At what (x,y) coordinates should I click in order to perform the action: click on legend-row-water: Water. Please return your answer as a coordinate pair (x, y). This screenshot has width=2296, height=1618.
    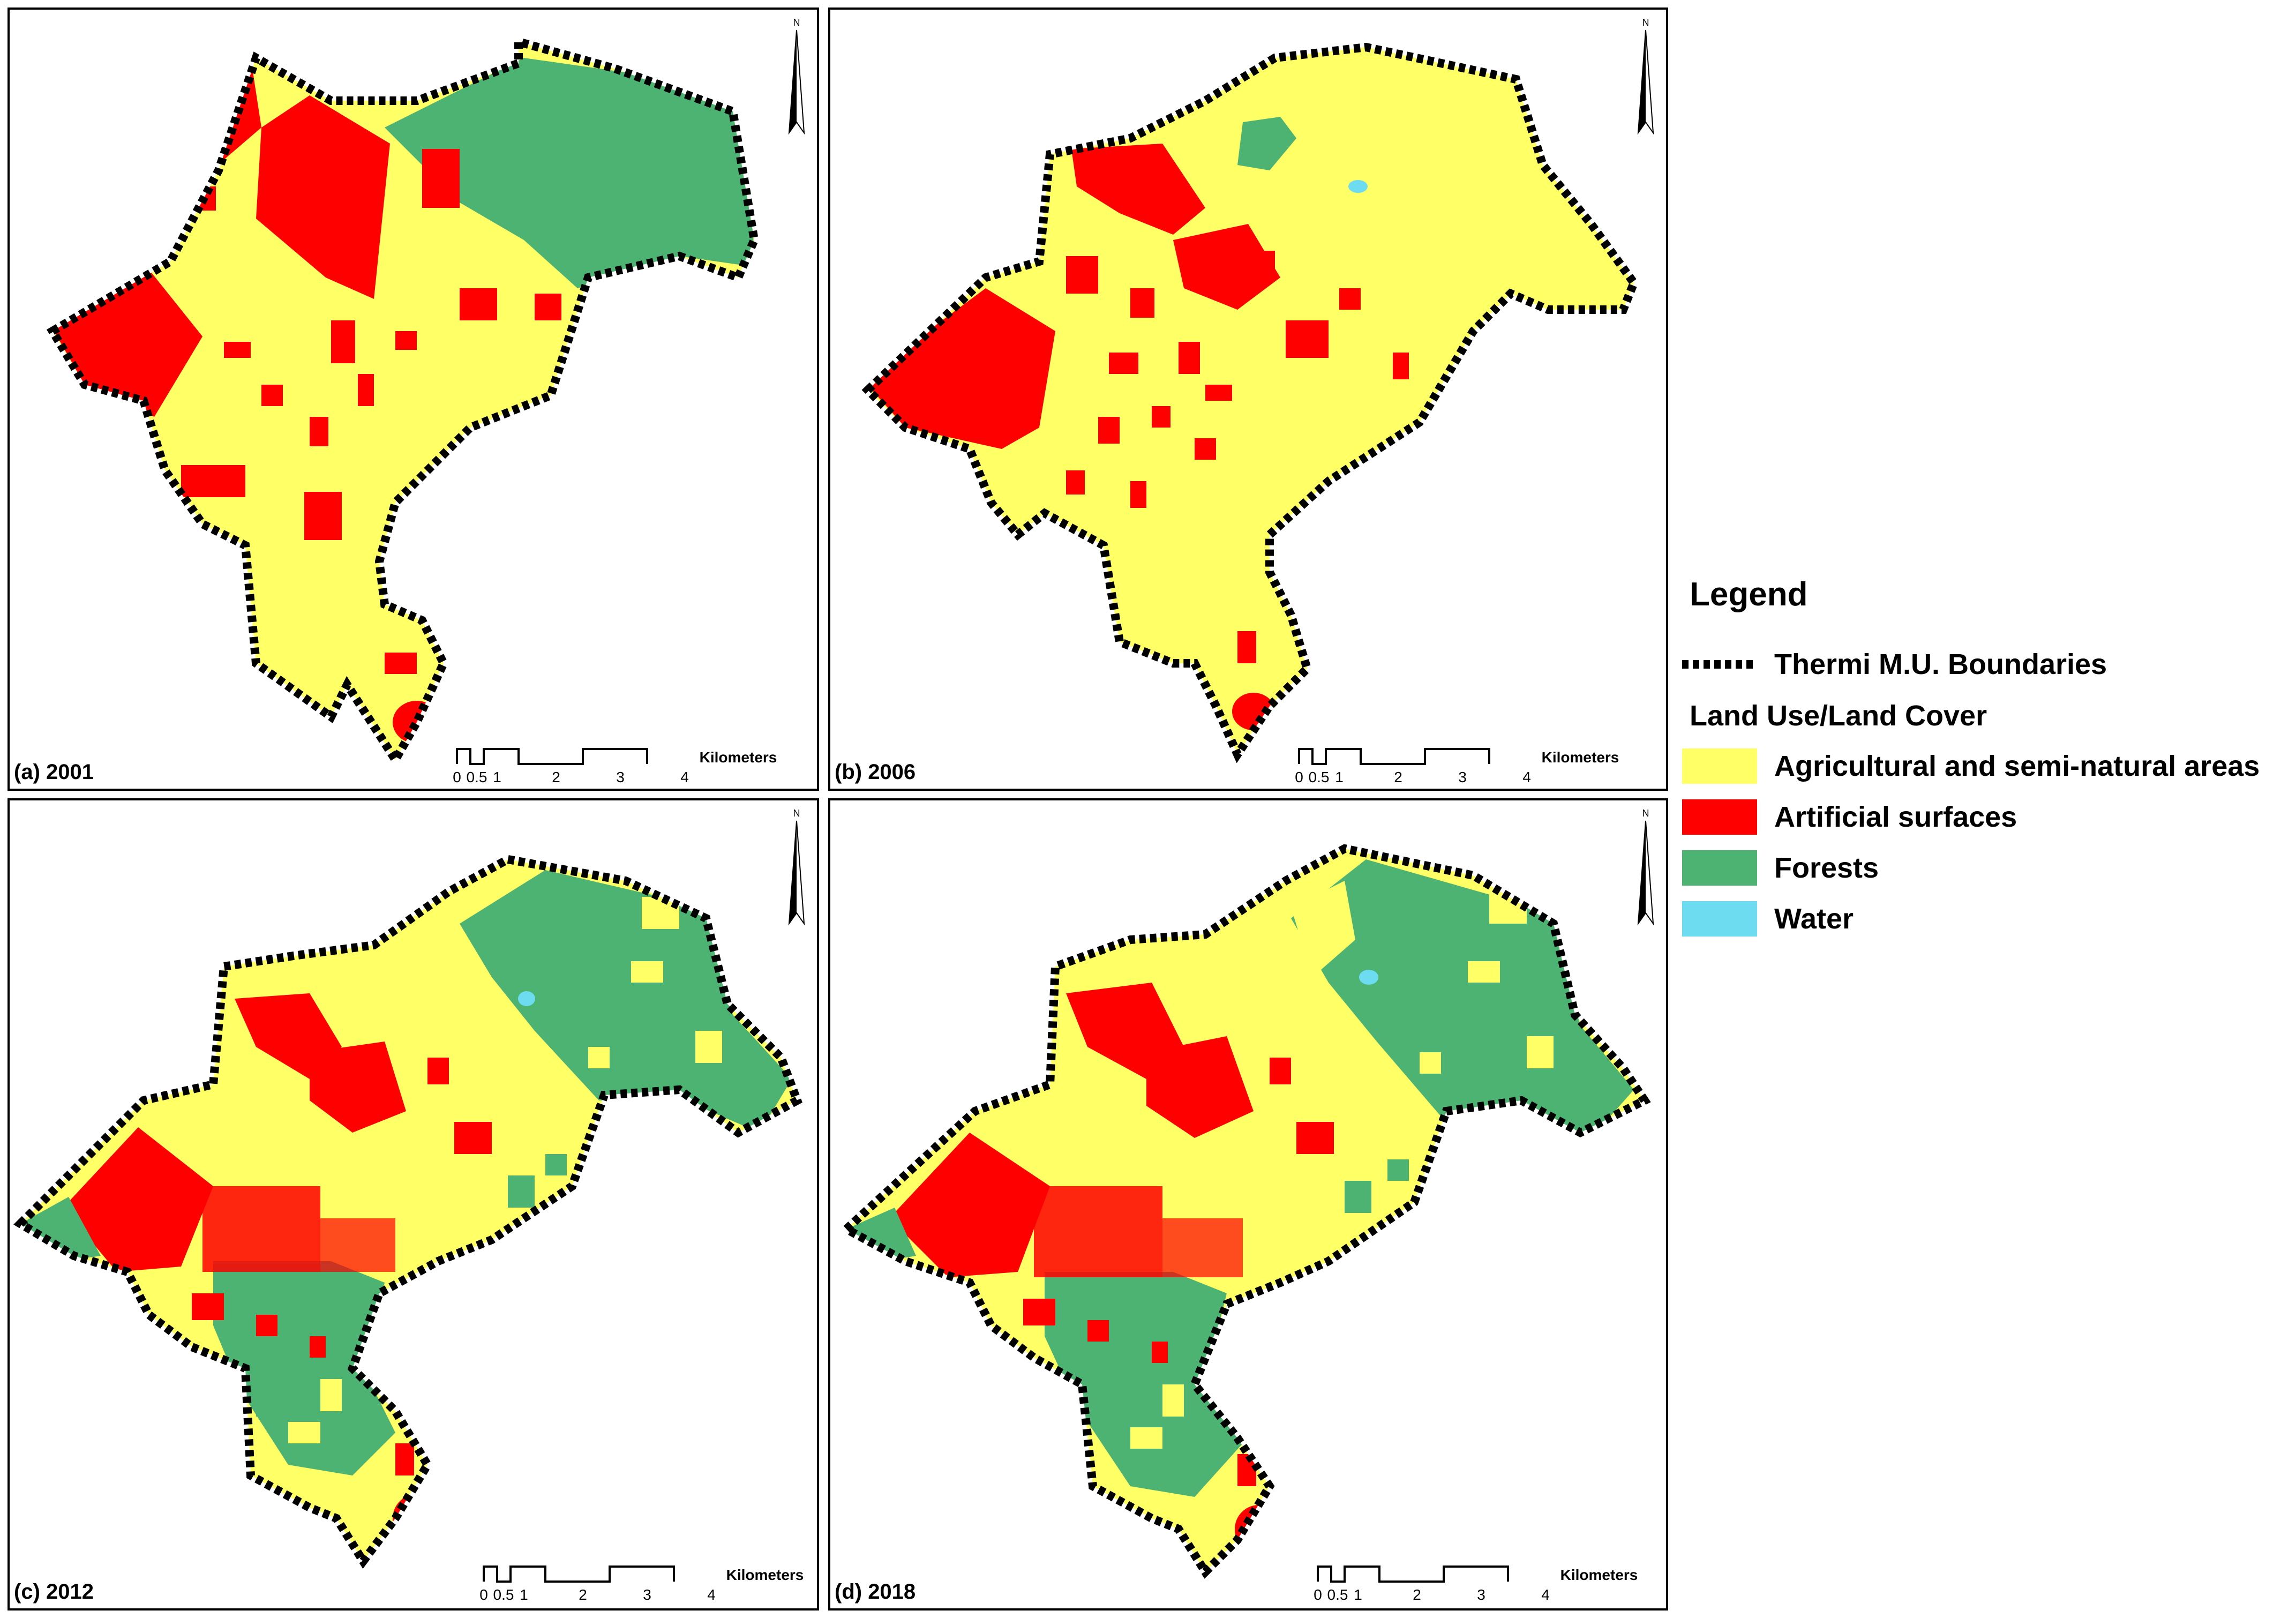
    Looking at the image, I should click on (1768, 919).